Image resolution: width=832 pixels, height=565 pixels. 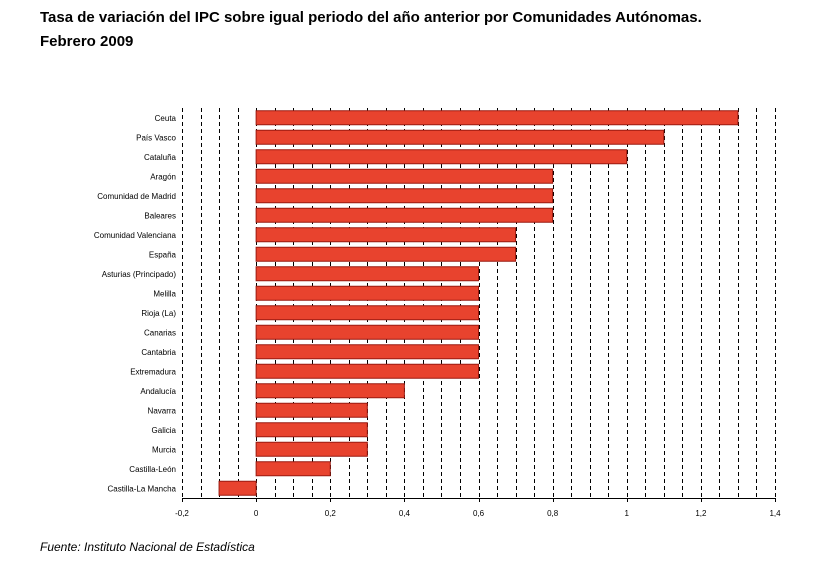 What do you see at coordinates (162, 410) in the screenshot?
I see `category-label: Navarra` at bounding box center [162, 410].